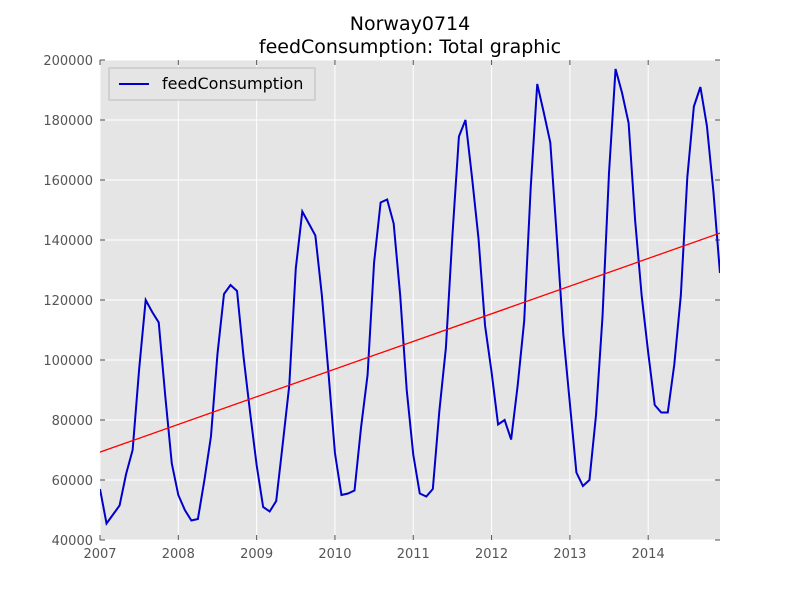  What do you see at coordinates (68, 121) in the screenshot?
I see `y-tick-label: 180000` at bounding box center [68, 121].